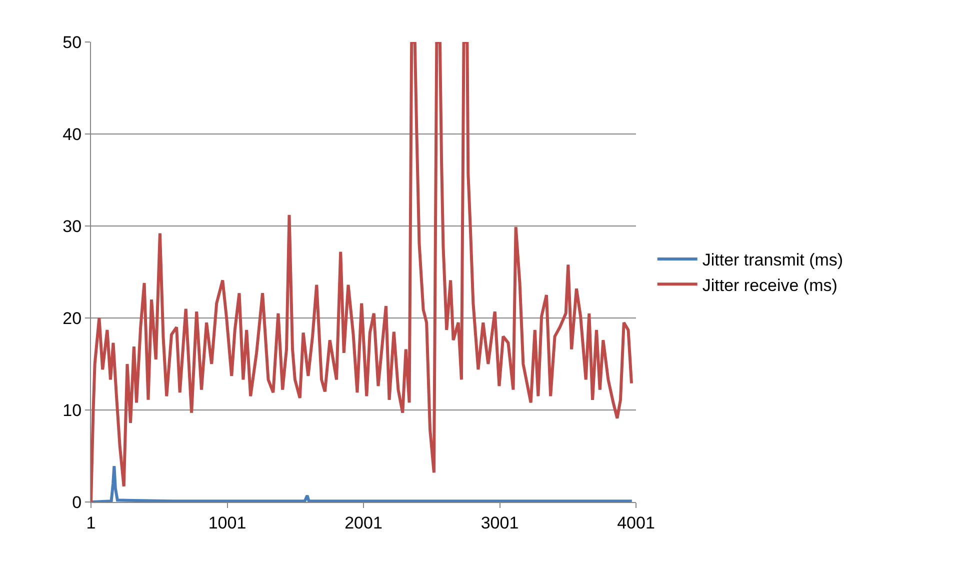 This screenshot has width=958, height=583. What do you see at coordinates (773, 260) in the screenshot?
I see `legend-label: Jitter transmit (ms)` at bounding box center [773, 260].